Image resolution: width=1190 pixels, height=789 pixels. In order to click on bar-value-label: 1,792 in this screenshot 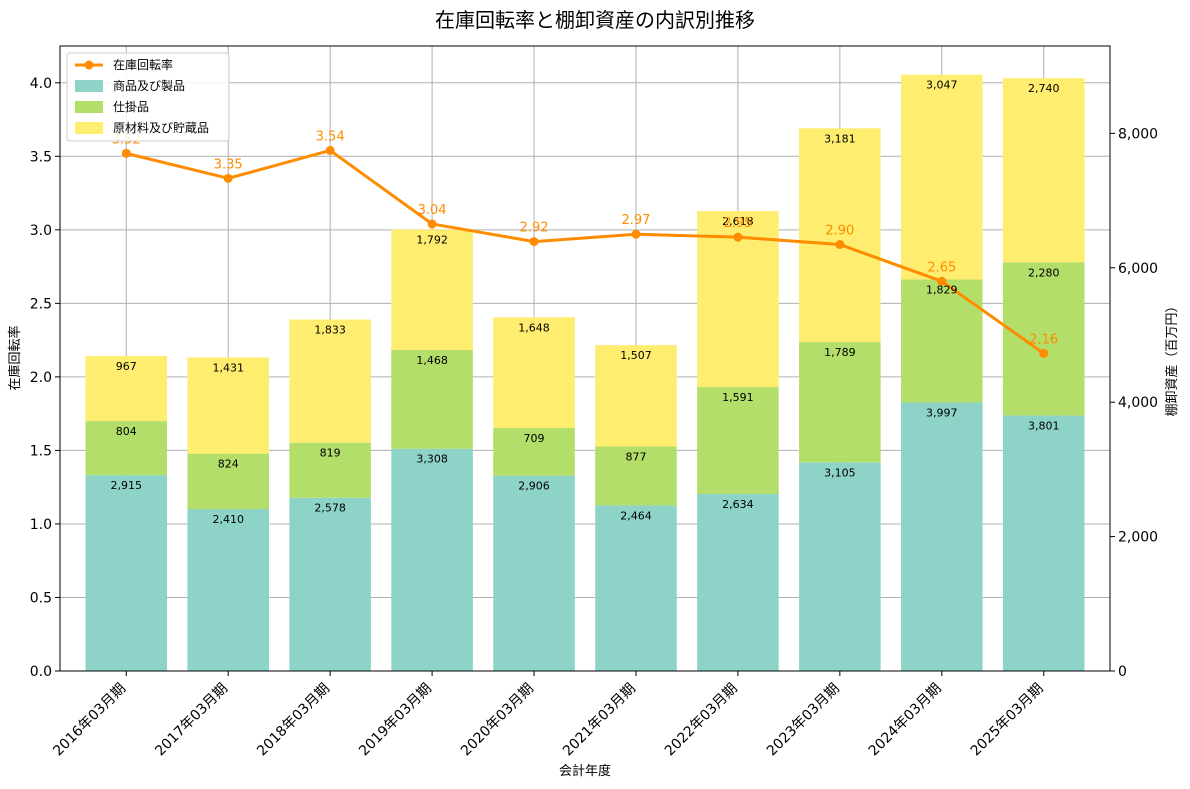, I will do `click(432, 240)`.